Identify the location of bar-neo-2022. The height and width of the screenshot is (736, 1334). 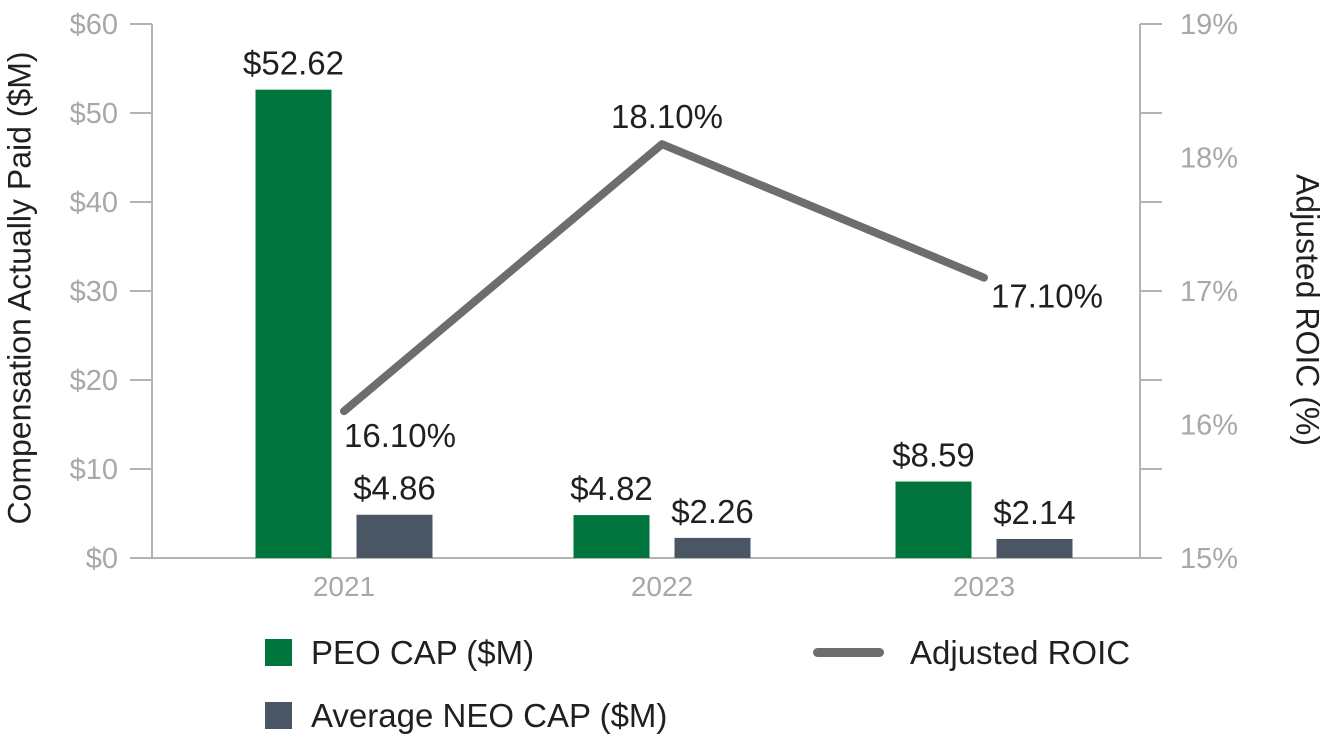
(712, 547).